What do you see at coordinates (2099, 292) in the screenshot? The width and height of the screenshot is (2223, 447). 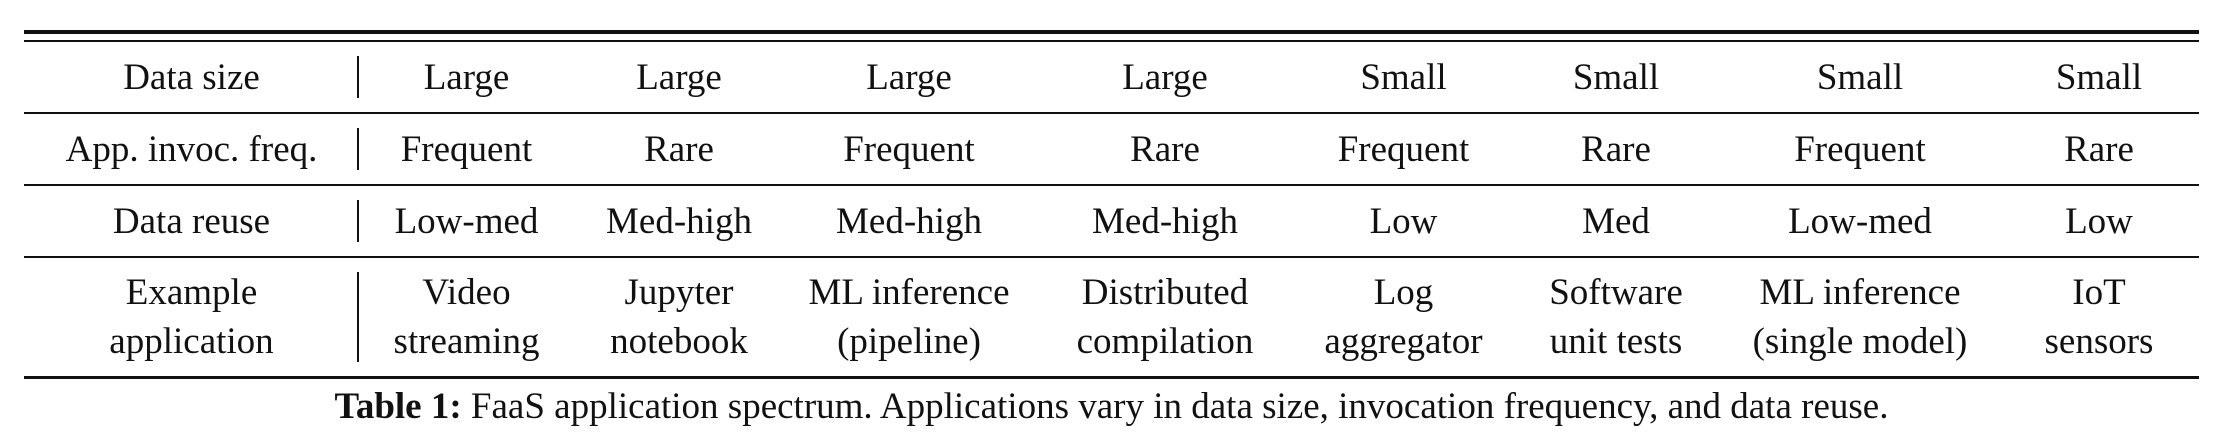 I see `cell-line: IoT` at bounding box center [2099, 292].